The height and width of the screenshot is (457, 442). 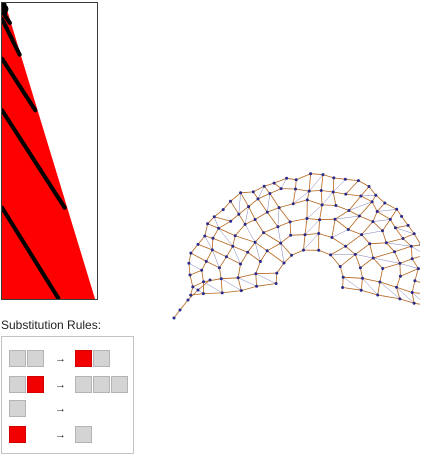 I want to click on rules-title: Substitution Rules:, so click(x=51, y=325).